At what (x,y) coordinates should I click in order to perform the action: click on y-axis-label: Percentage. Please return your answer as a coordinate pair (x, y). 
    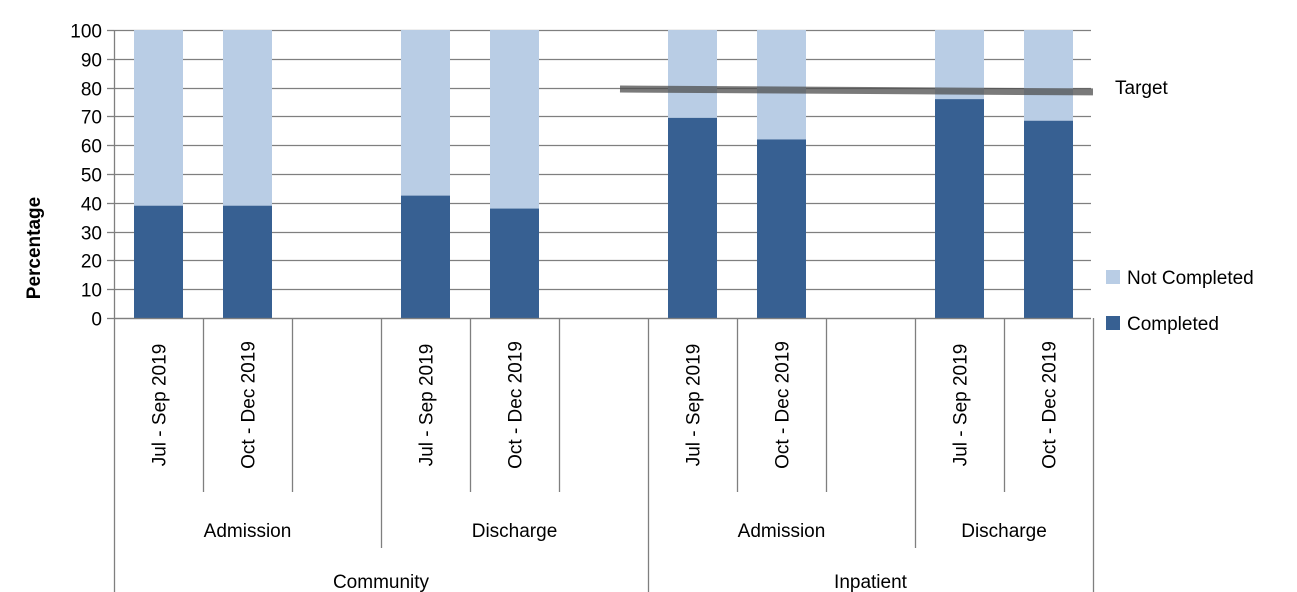
    Looking at the image, I should click on (34, 248).